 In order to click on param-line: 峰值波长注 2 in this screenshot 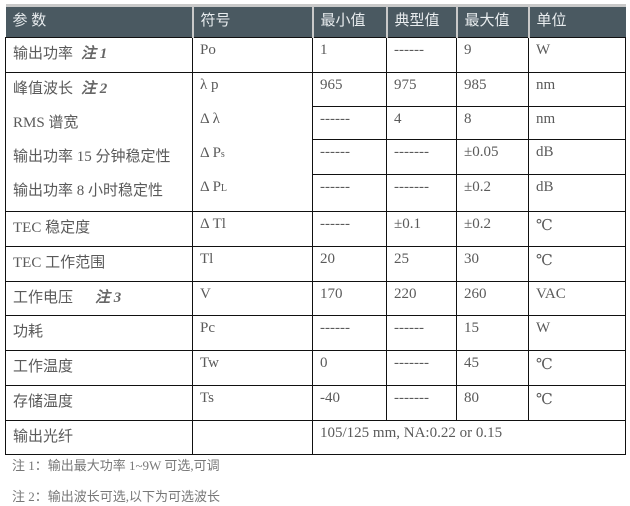, I will do `click(99, 91)`.